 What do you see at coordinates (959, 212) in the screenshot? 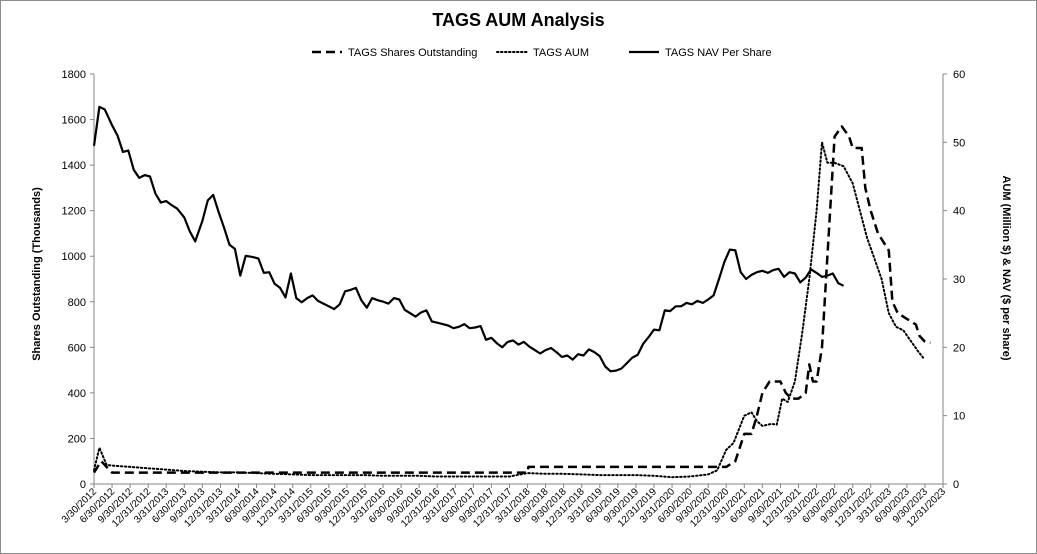
I see `y-right-tick-label: 40` at bounding box center [959, 212].